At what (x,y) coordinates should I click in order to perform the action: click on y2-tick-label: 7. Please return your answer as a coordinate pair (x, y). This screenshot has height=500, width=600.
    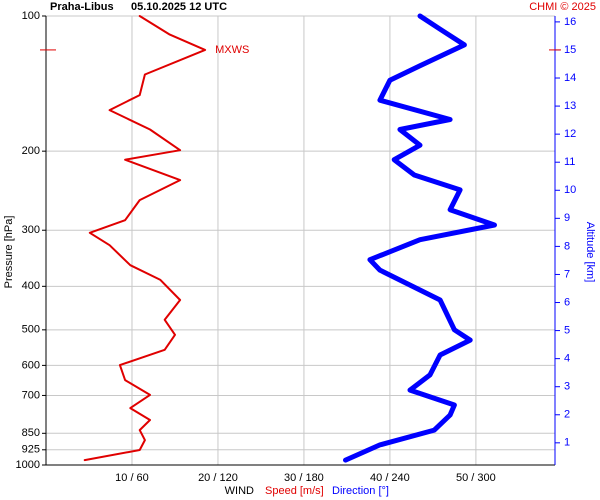
    Looking at the image, I should click on (567, 274).